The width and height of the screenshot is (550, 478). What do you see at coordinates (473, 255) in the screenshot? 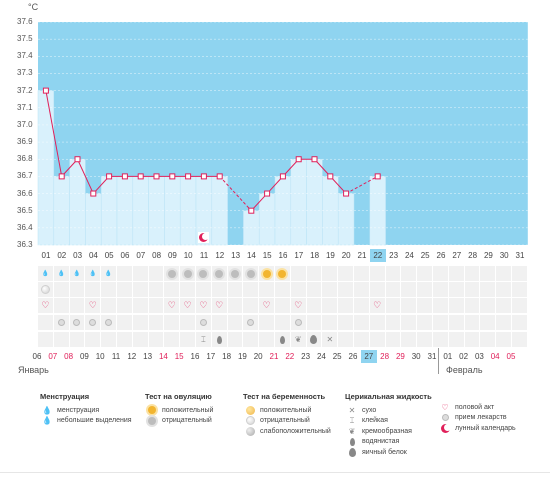
I see `x-tick-label: 28` at bounding box center [473, 255].